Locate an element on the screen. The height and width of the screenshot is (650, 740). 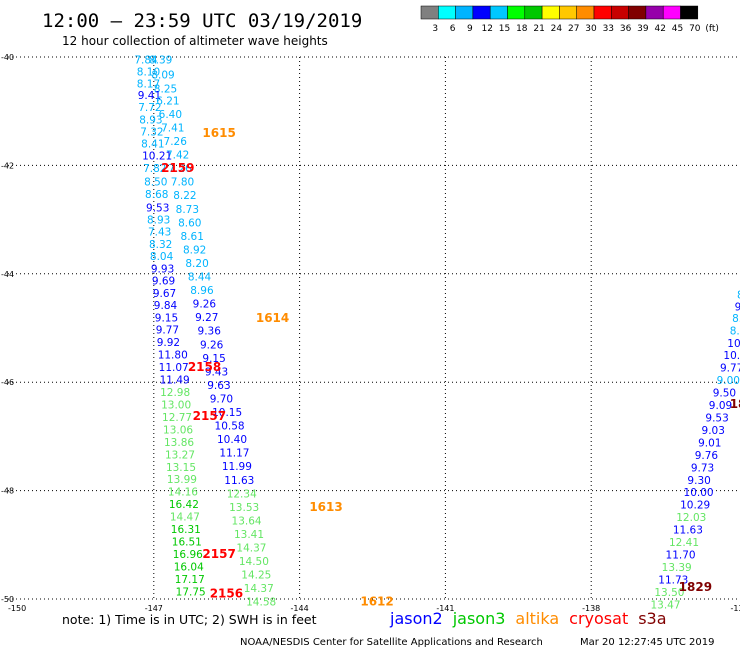
wave-height-label: 8.44 is located at coordinates (200, 278).